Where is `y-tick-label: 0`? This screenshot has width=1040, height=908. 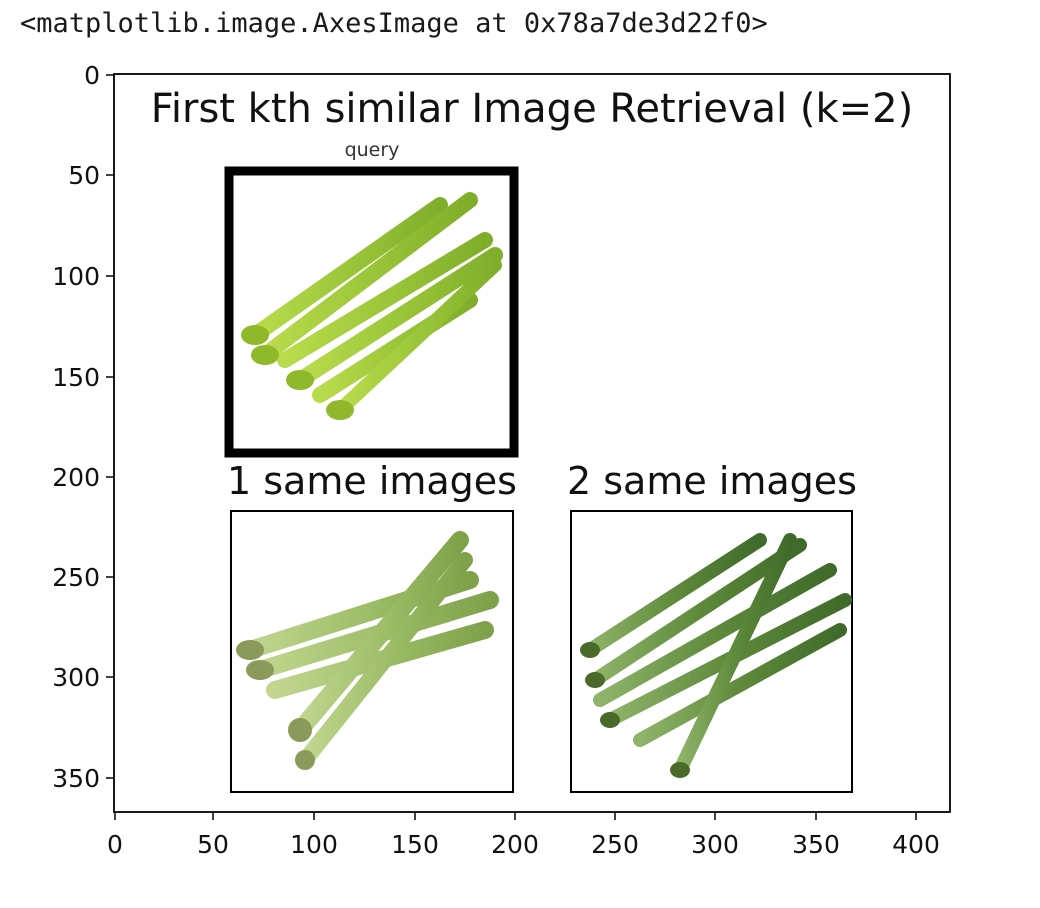
y-tick-label: 0 is located at coordinates (92, 75).